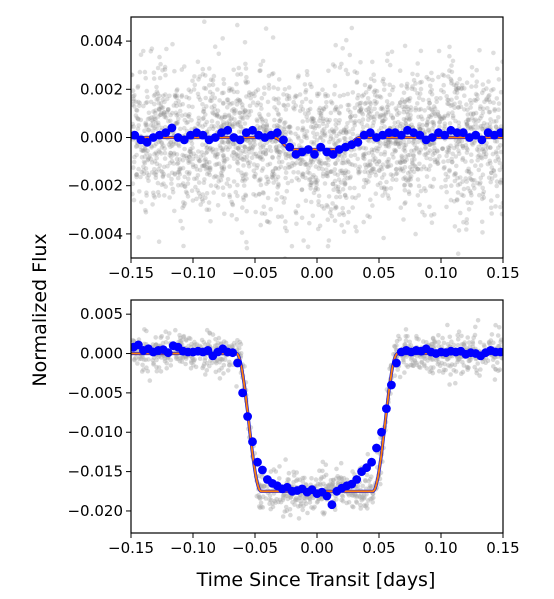 Image resolution: width=554 pixels, height=599 pixels. I want to click on x-tick-label: 0.00, so click(316, 548).